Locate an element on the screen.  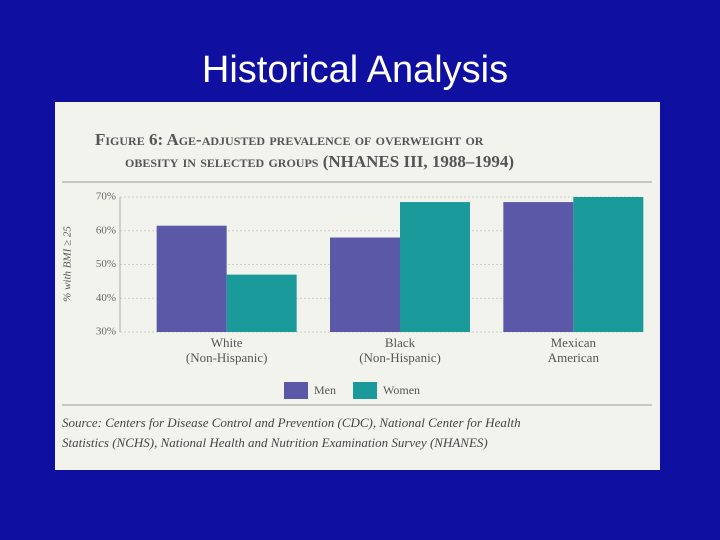
x-tick-label: American is located at coordinates (574, 357).